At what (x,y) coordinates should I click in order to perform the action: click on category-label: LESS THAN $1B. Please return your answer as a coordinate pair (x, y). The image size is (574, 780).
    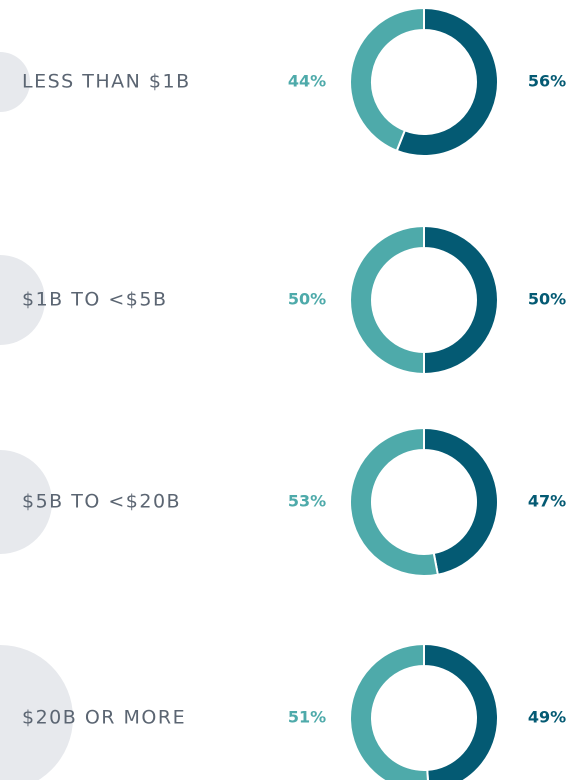
    Looking at the image, I should click on (106, 82).